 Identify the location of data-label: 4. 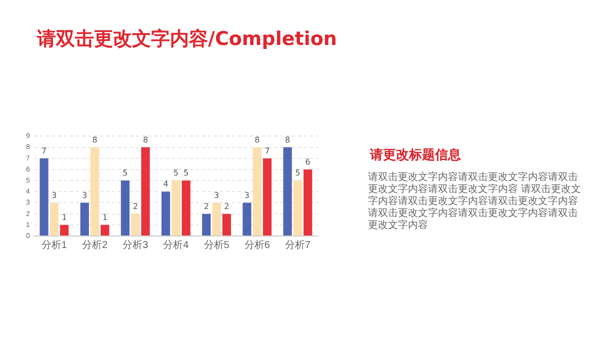
(165, 184).